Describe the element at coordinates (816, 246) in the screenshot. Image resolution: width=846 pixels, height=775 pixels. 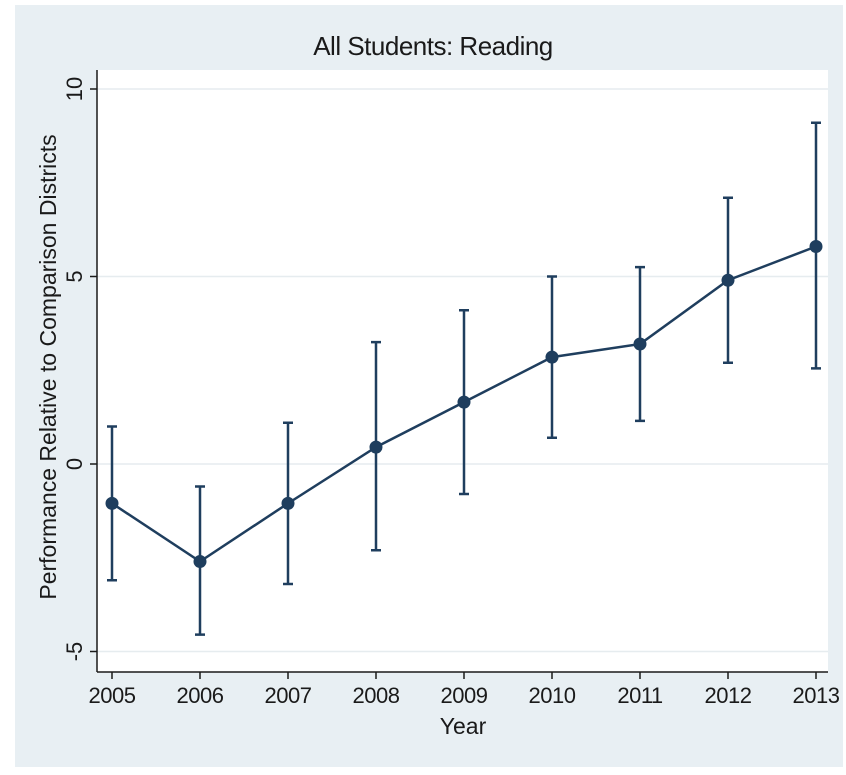
I see `data-point-2013` at that location.